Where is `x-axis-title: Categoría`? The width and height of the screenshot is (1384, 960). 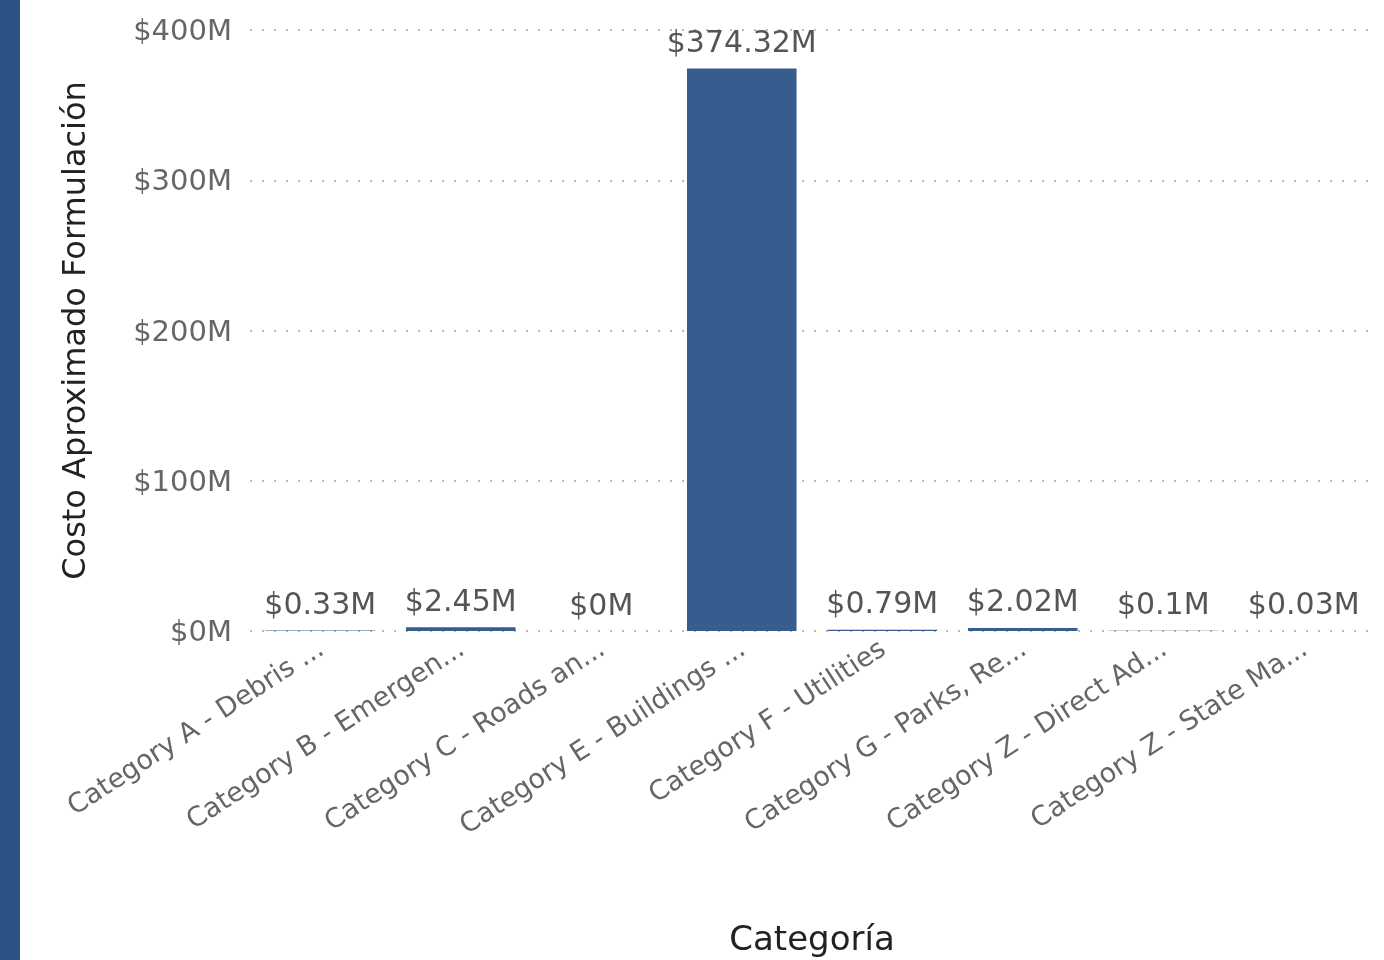
x-axis-title: Categoría is located at coordinates (812, 938).